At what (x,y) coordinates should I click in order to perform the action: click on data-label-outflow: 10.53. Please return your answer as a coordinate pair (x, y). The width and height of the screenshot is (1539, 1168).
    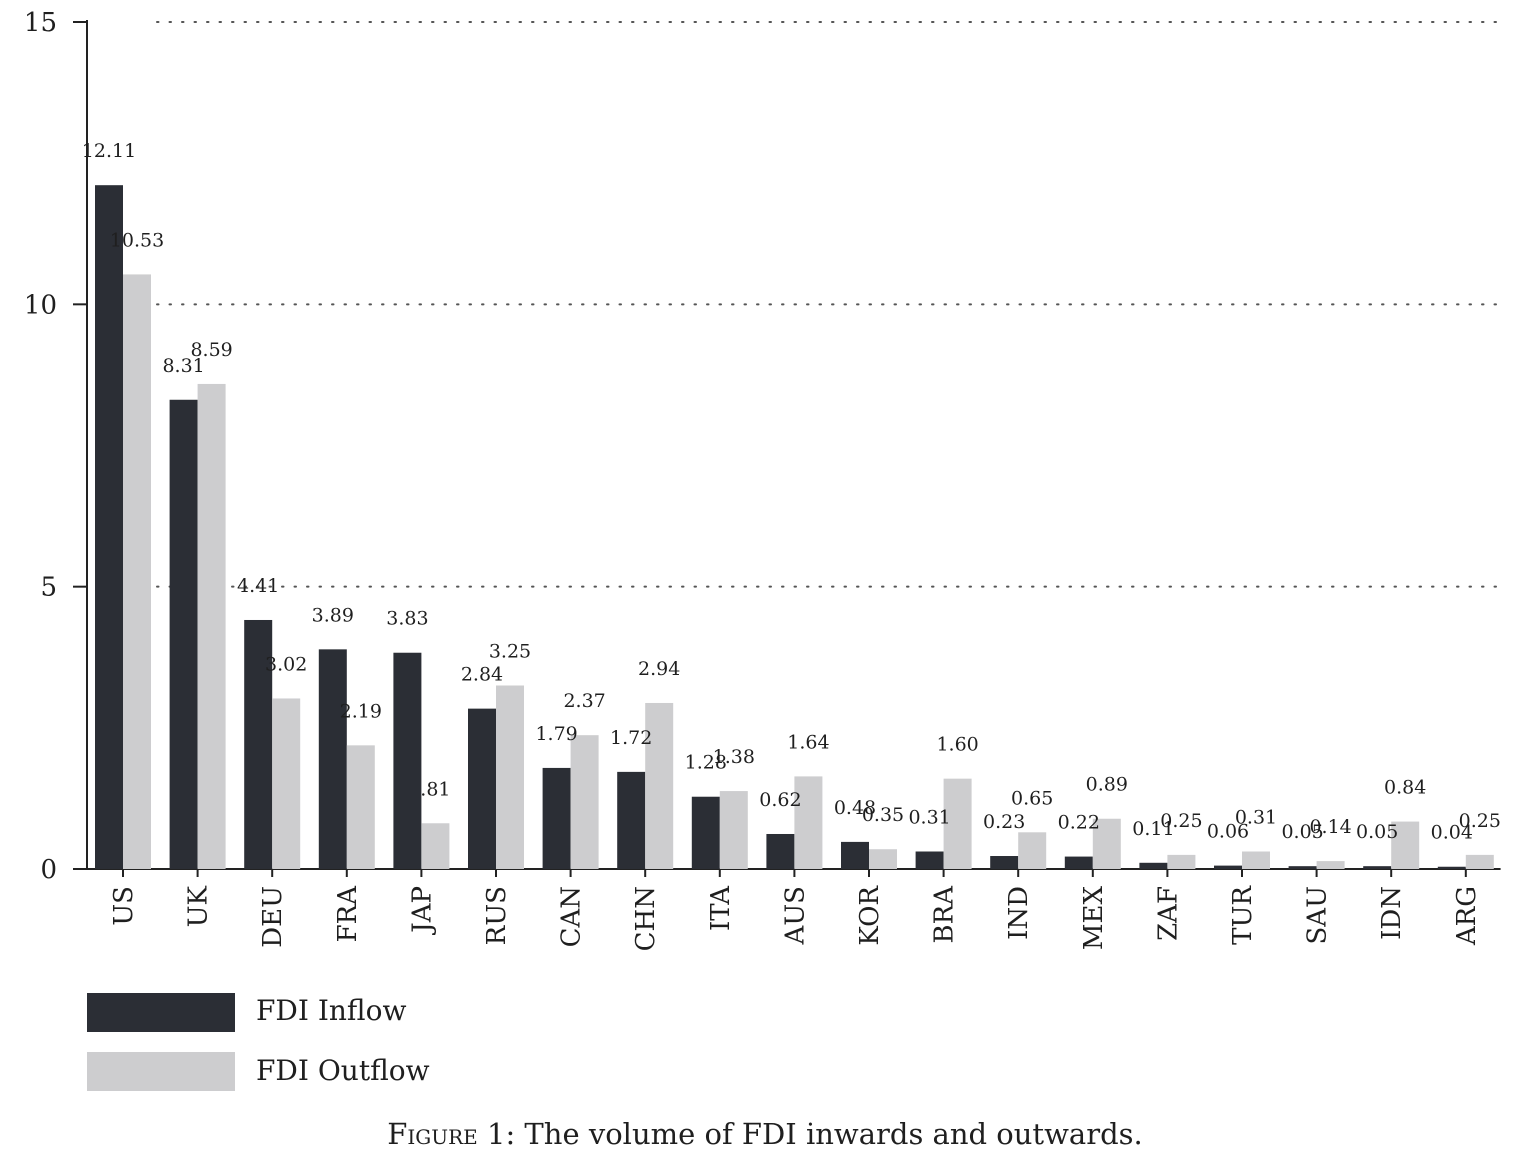
    Looking at the image, I should click on (137, 240).